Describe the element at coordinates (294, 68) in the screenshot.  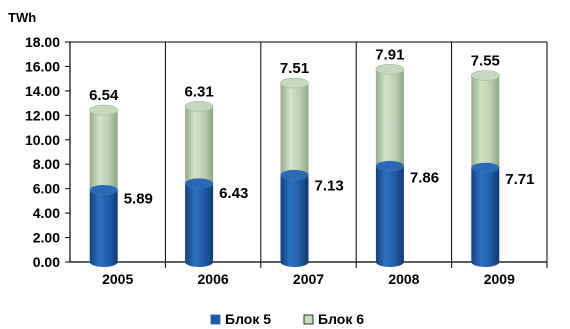
I see `data-label-blok6: 7.51` at that location.